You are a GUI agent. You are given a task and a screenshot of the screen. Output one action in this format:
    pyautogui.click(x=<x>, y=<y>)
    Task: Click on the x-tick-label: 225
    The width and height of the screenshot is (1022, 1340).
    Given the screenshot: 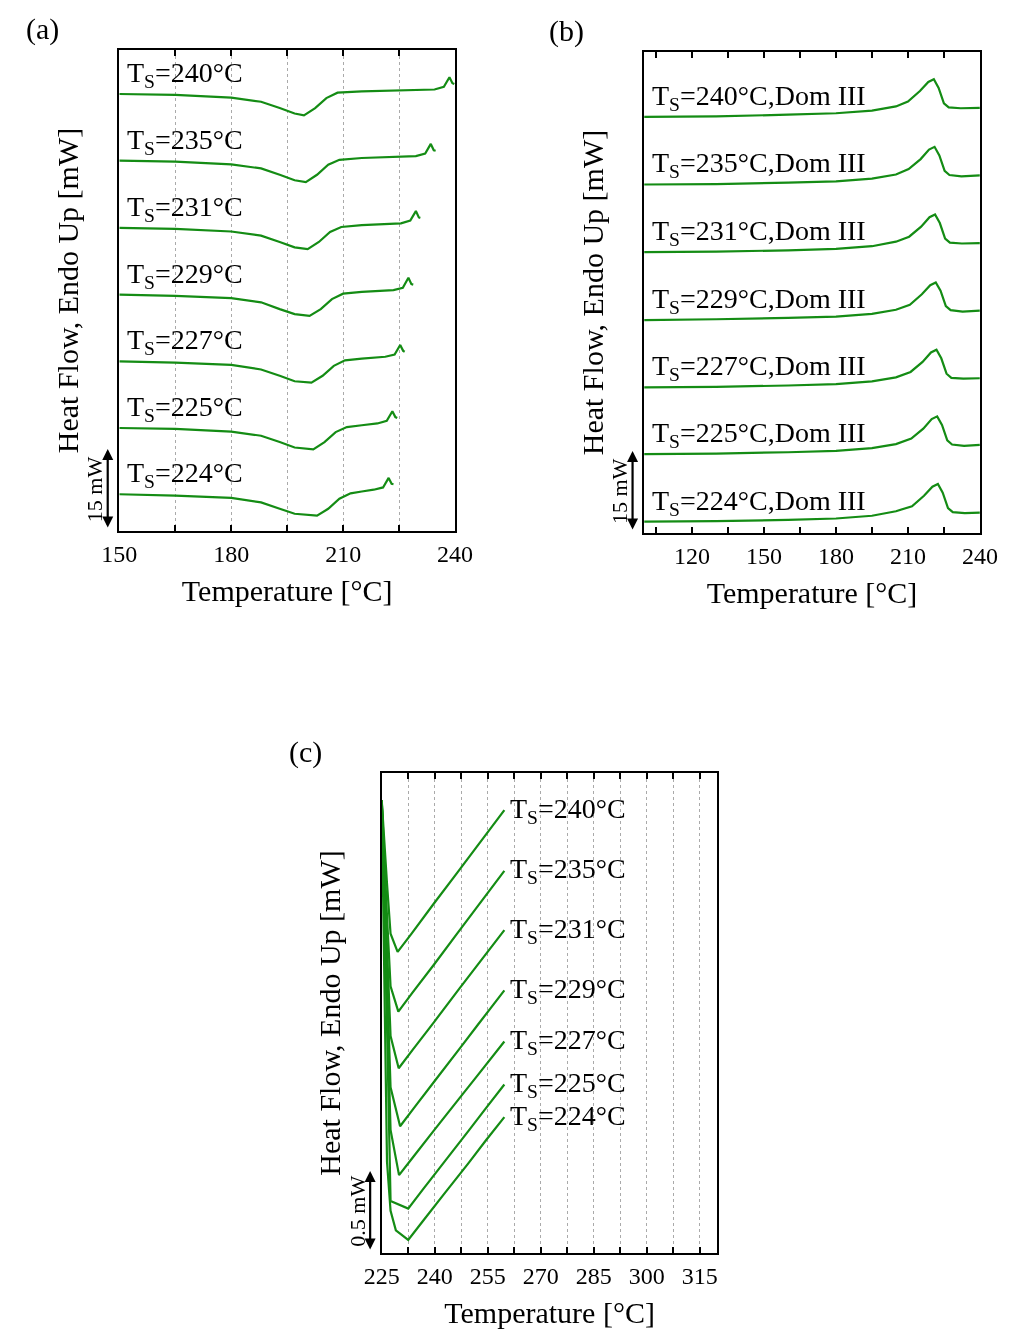 What is the action you would take?
    pyautogui.click(x=381, y=1275)
    